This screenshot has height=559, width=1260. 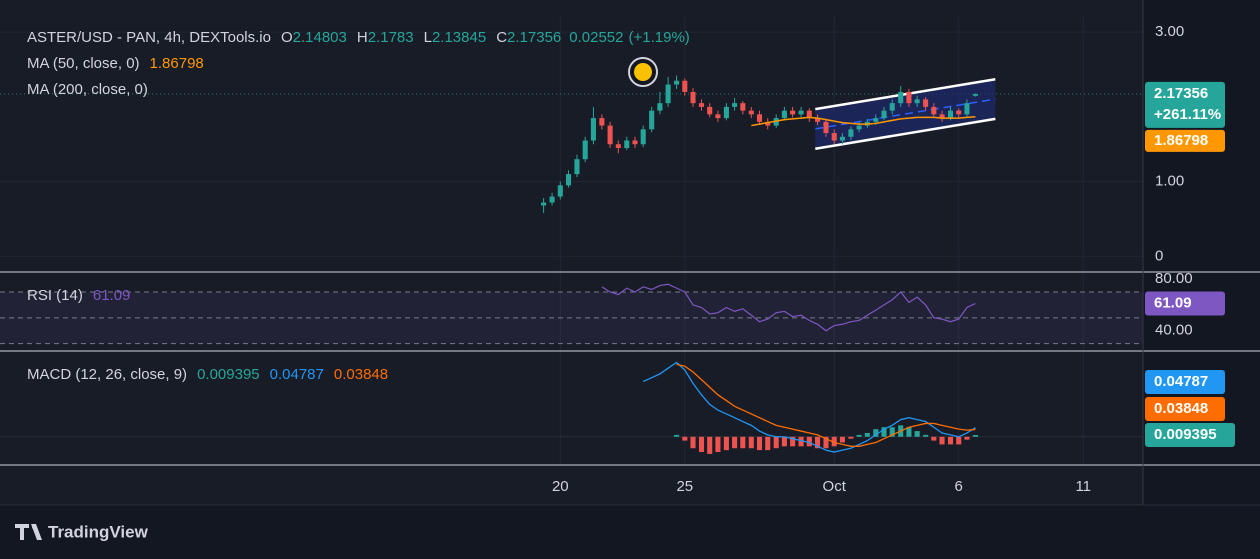 I want to click on rsi-tick-label: 40.00, so click(x=1174, y=330).